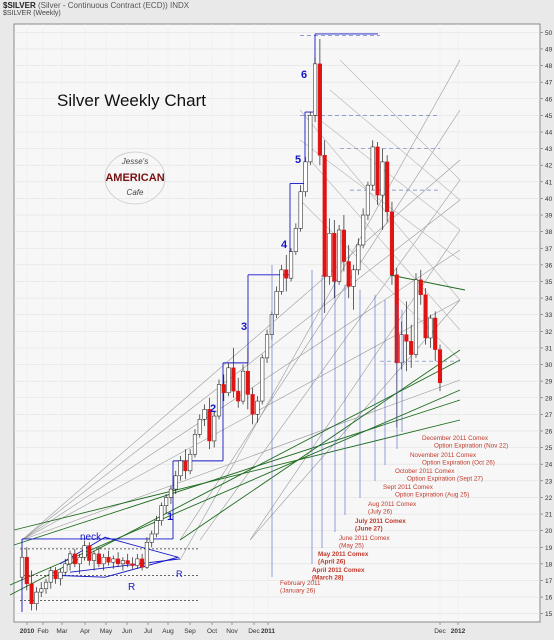 This screenshot has width=554, height=640. I want to click on y-tick-label: 48, so click(549, 66).